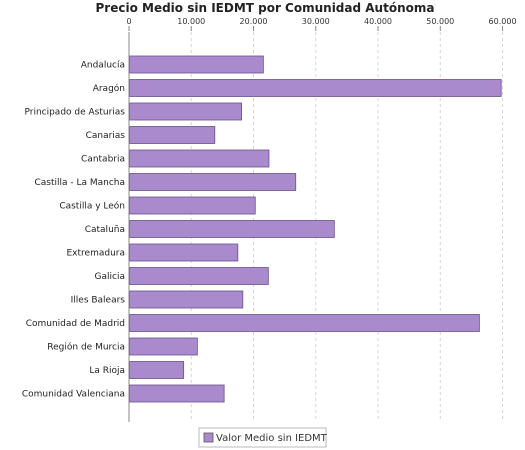  I want to click on x-tick-label: 60.000, so click(503, 21).